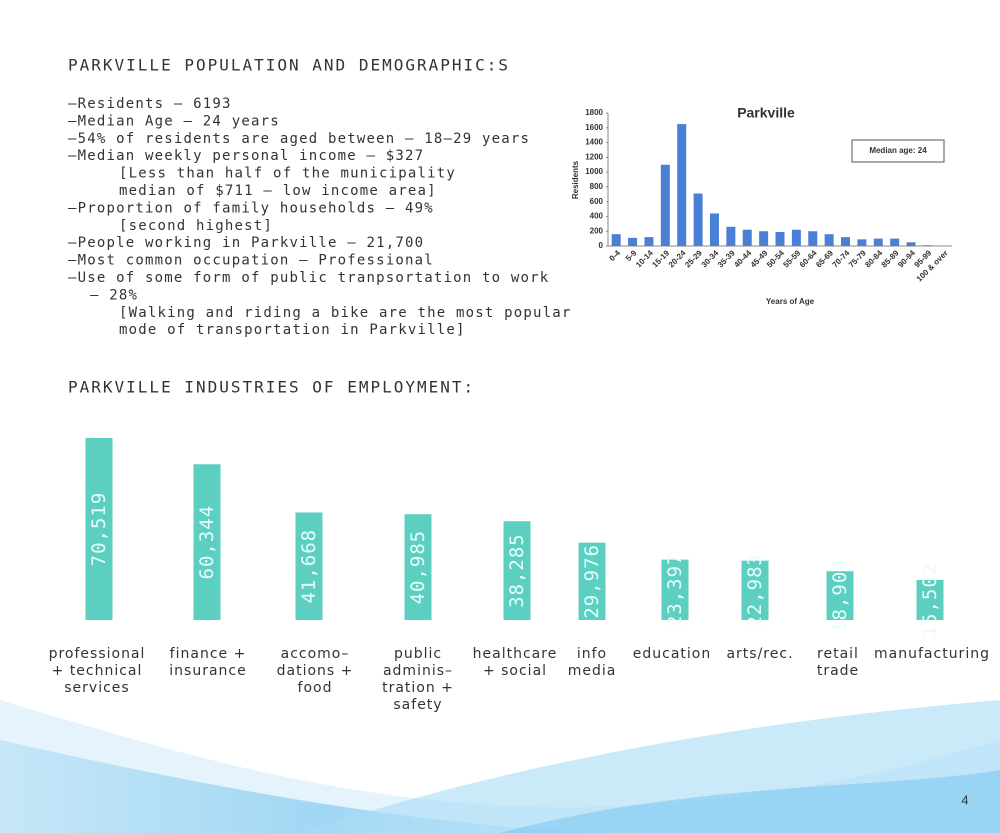  Describe the element at coordinates (838, 662) in the screenshot. I see `category-label: retail trade` at that location.